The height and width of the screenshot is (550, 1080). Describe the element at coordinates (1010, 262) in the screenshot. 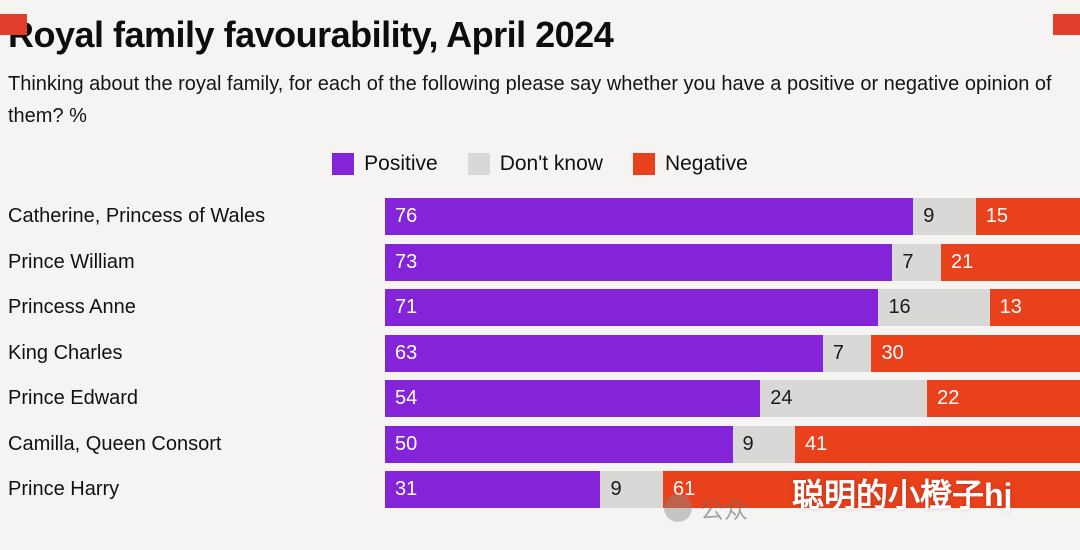

I see `bar-segment-negative: 21` at that location.